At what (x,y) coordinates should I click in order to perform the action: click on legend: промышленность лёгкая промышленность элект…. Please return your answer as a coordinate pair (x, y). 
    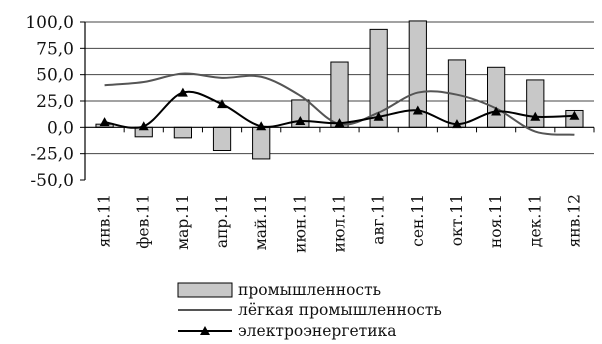
    Looking at the image, I should click on (309, 310).